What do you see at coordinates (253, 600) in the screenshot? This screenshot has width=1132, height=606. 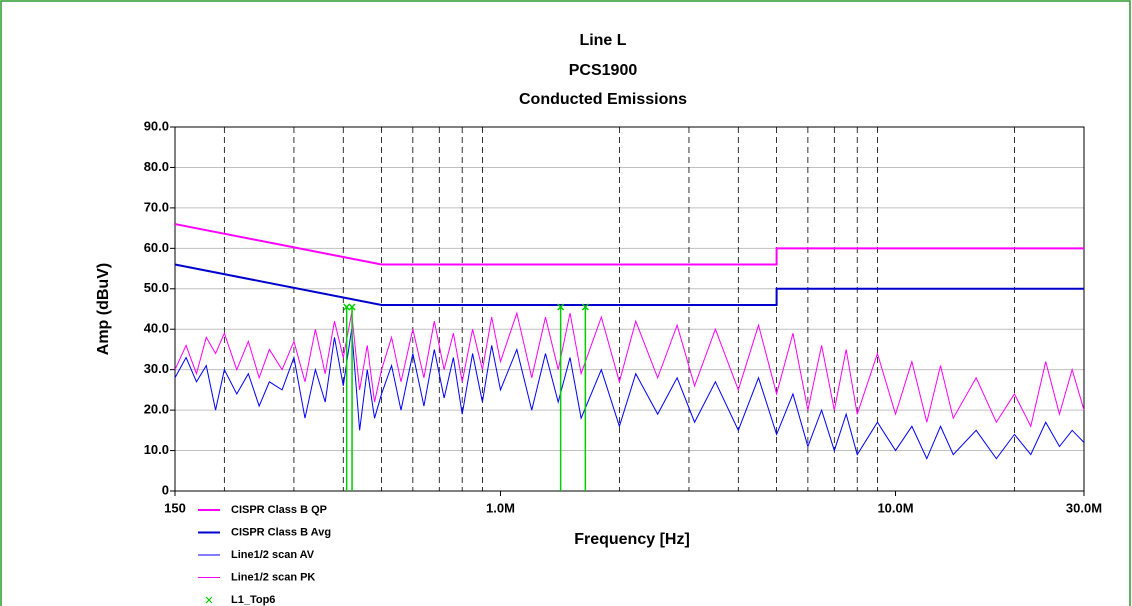 I see `legend-label: L1_Top6` at bounding box center [253, 600].